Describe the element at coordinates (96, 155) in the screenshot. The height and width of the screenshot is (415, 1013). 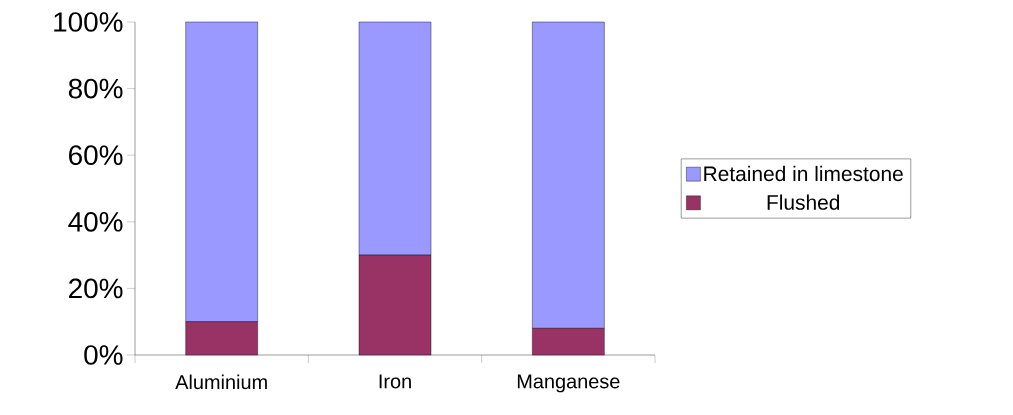
I see `y-tick-label: 60%` at that location.